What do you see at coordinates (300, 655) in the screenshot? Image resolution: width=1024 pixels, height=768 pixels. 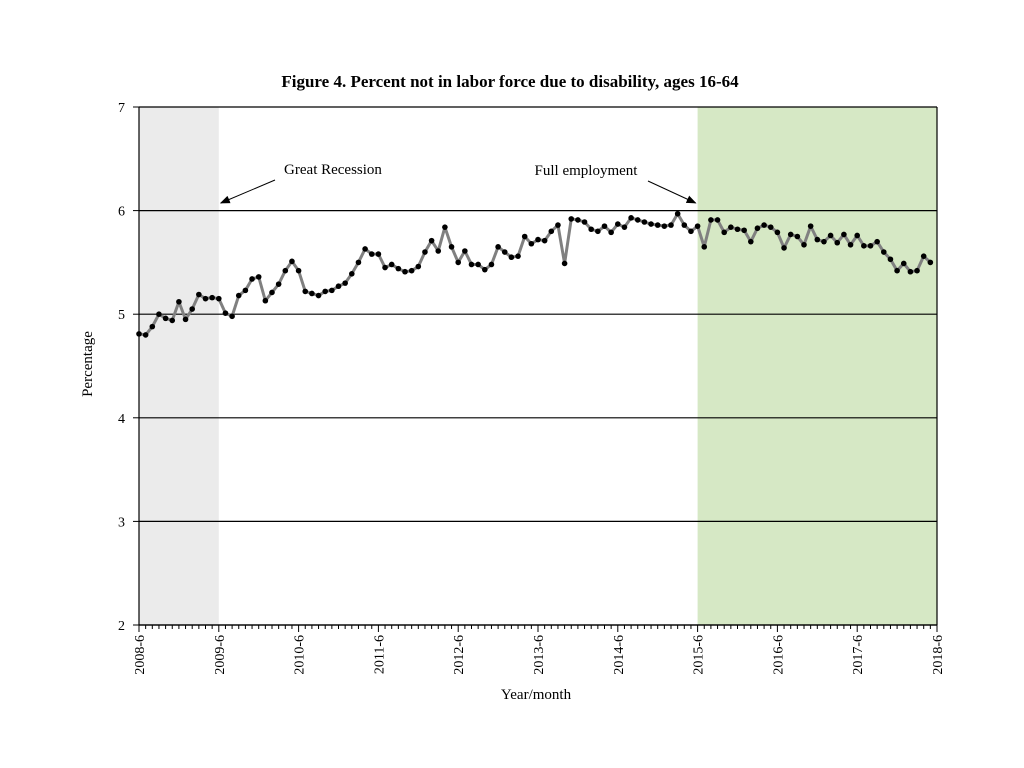 I see `x-tick-label: 2010-6` at bounding box center [300, 655].